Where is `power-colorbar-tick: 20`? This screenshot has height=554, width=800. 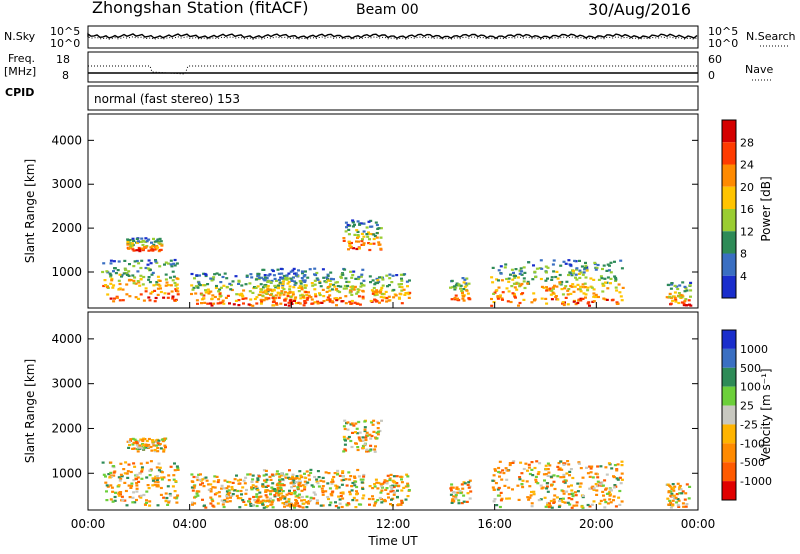
power-colorbar-tick: 20 is located at coordinates (747, 187).